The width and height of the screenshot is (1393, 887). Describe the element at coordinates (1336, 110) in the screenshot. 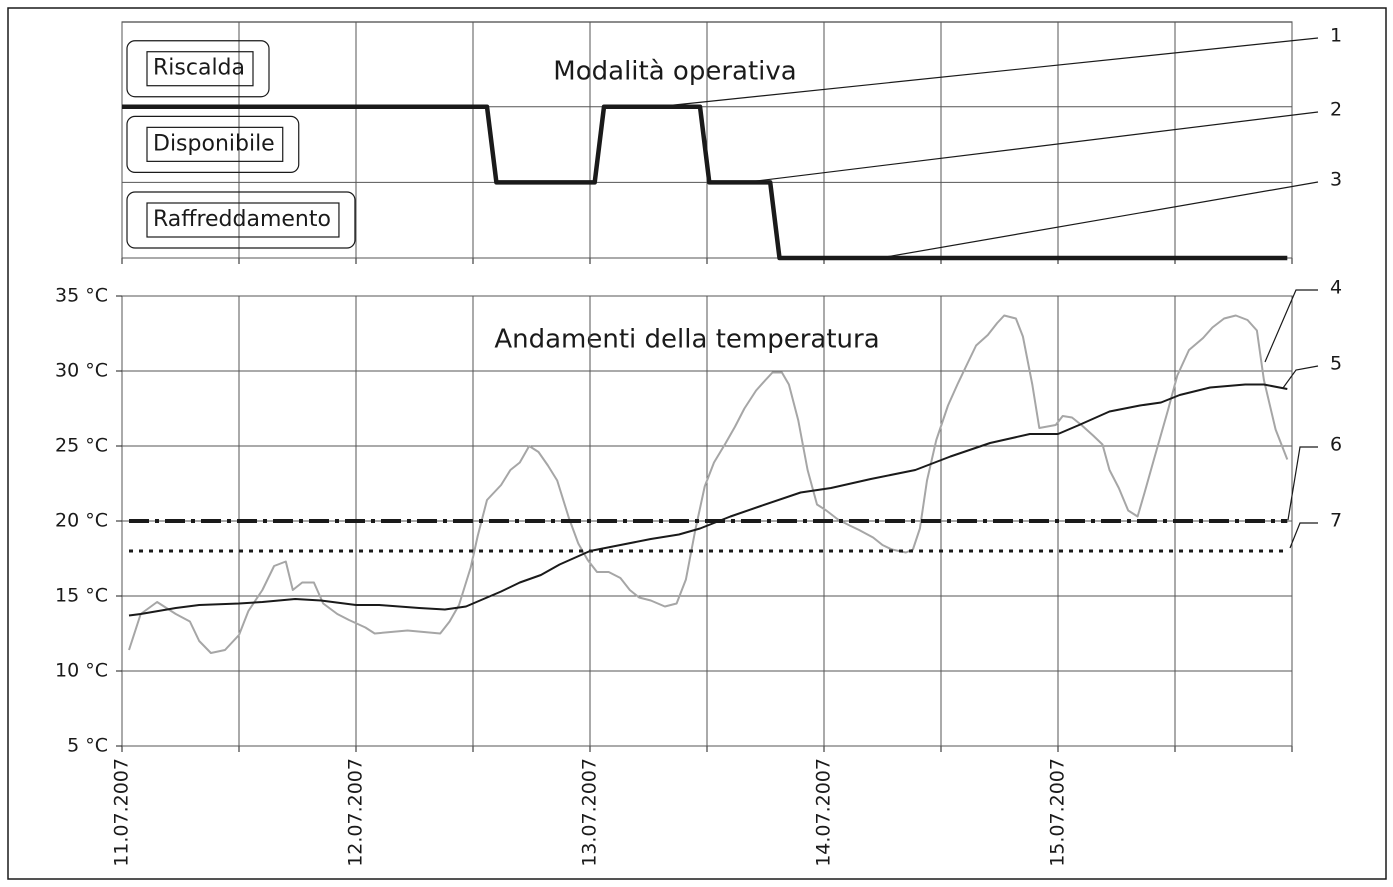

I see `annotation: 2` at that location.